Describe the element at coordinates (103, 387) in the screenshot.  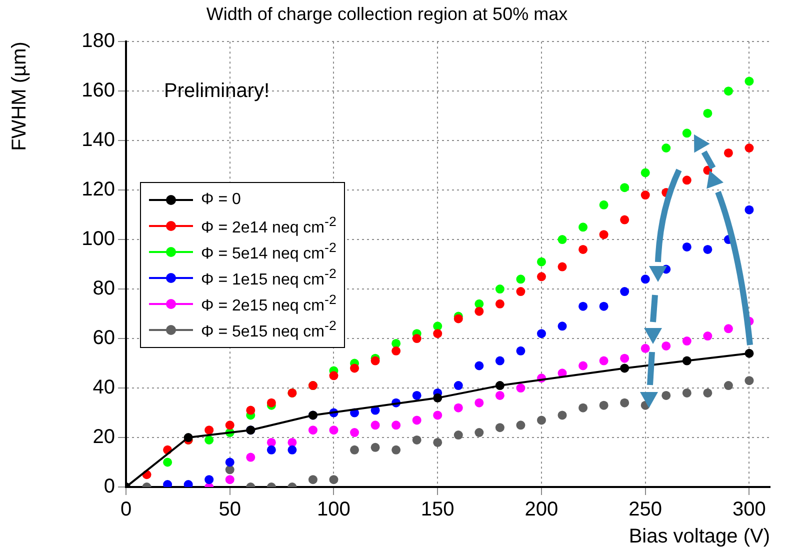
I see `y-tick-label: 40` at that location.